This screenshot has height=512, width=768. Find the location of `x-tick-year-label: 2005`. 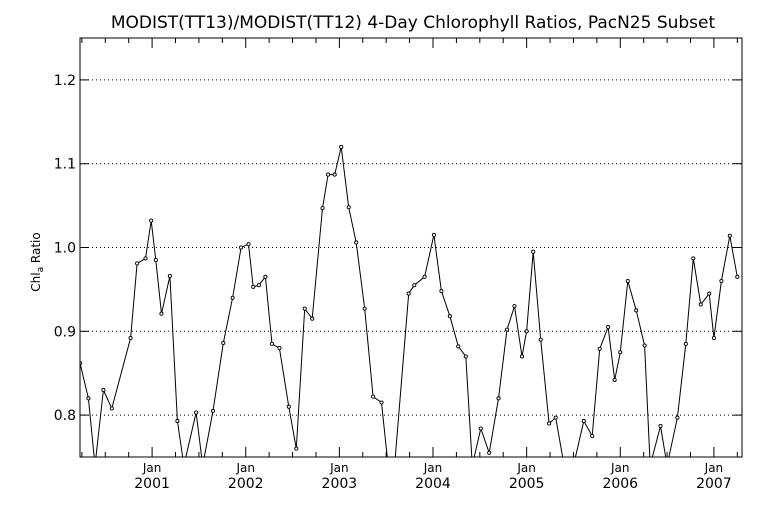

x-tick-year-label: 2005 is located at coordinates (527, 484).